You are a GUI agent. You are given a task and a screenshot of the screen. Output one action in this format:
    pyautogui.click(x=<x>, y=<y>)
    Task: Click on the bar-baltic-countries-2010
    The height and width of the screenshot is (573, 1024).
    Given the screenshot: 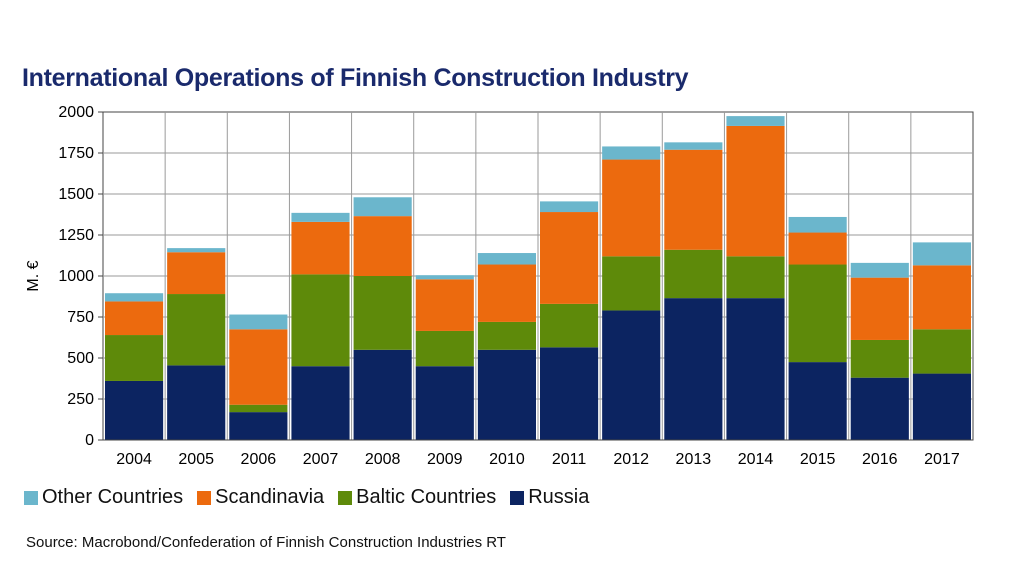 What is the action you would take?
    pyautogui.click(x=506, y=335)
    